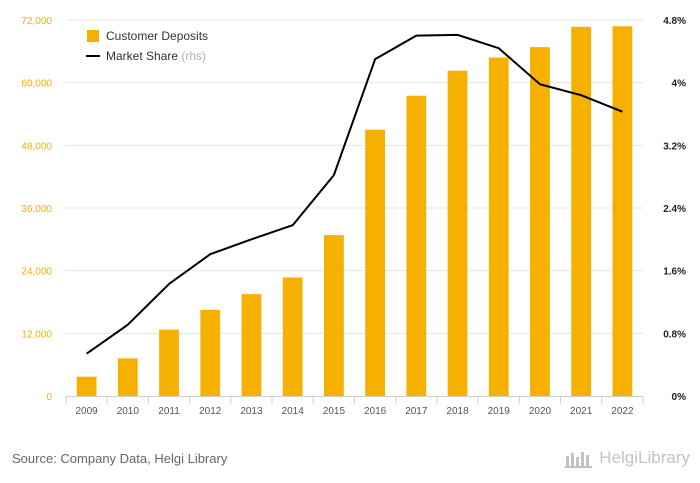 The image size is (700, 483). I want to click on right-tick-label: 4.8%, so click(674, 21).